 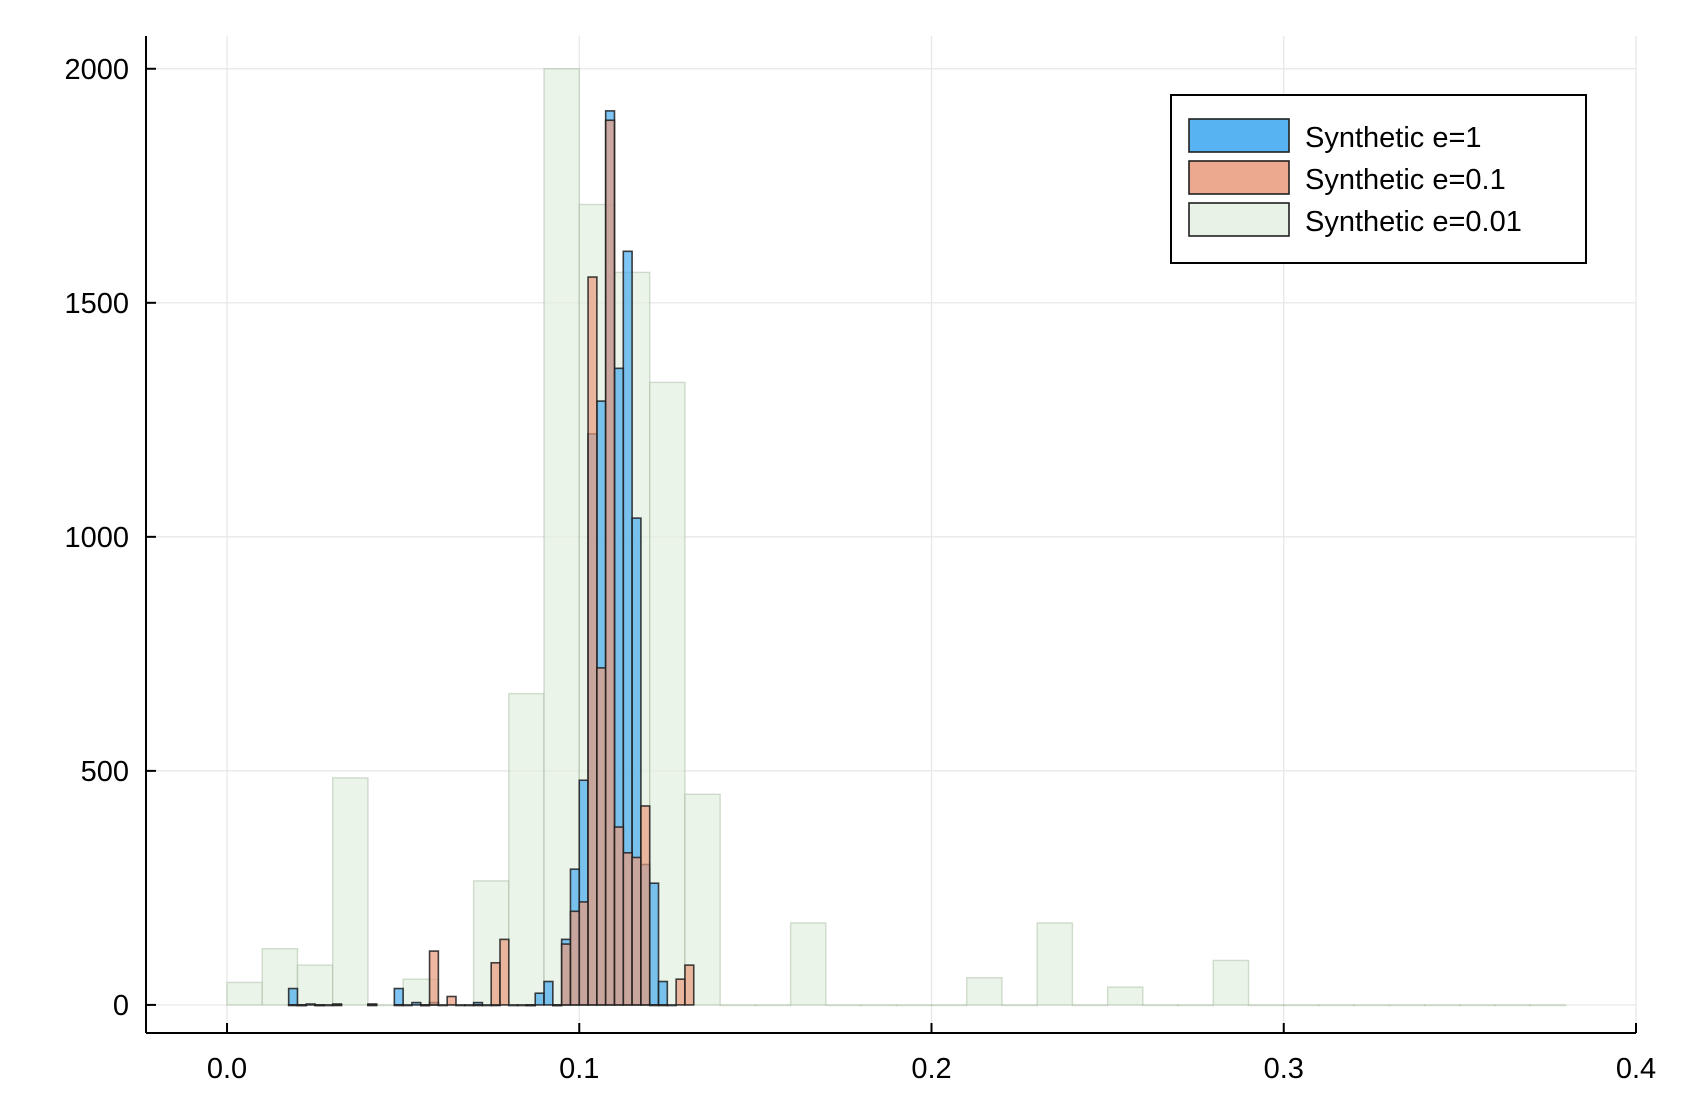 What do you see at coordinates (227, 1069) in the screenshot?
I see `x-tick-label: 0.0` at bounding box center [227, 1069].